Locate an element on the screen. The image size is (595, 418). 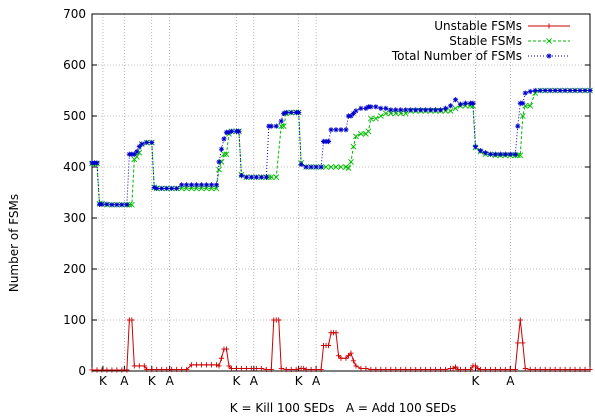
legend-entry: Total Number of FSMs is located at coordinates (480, 56).